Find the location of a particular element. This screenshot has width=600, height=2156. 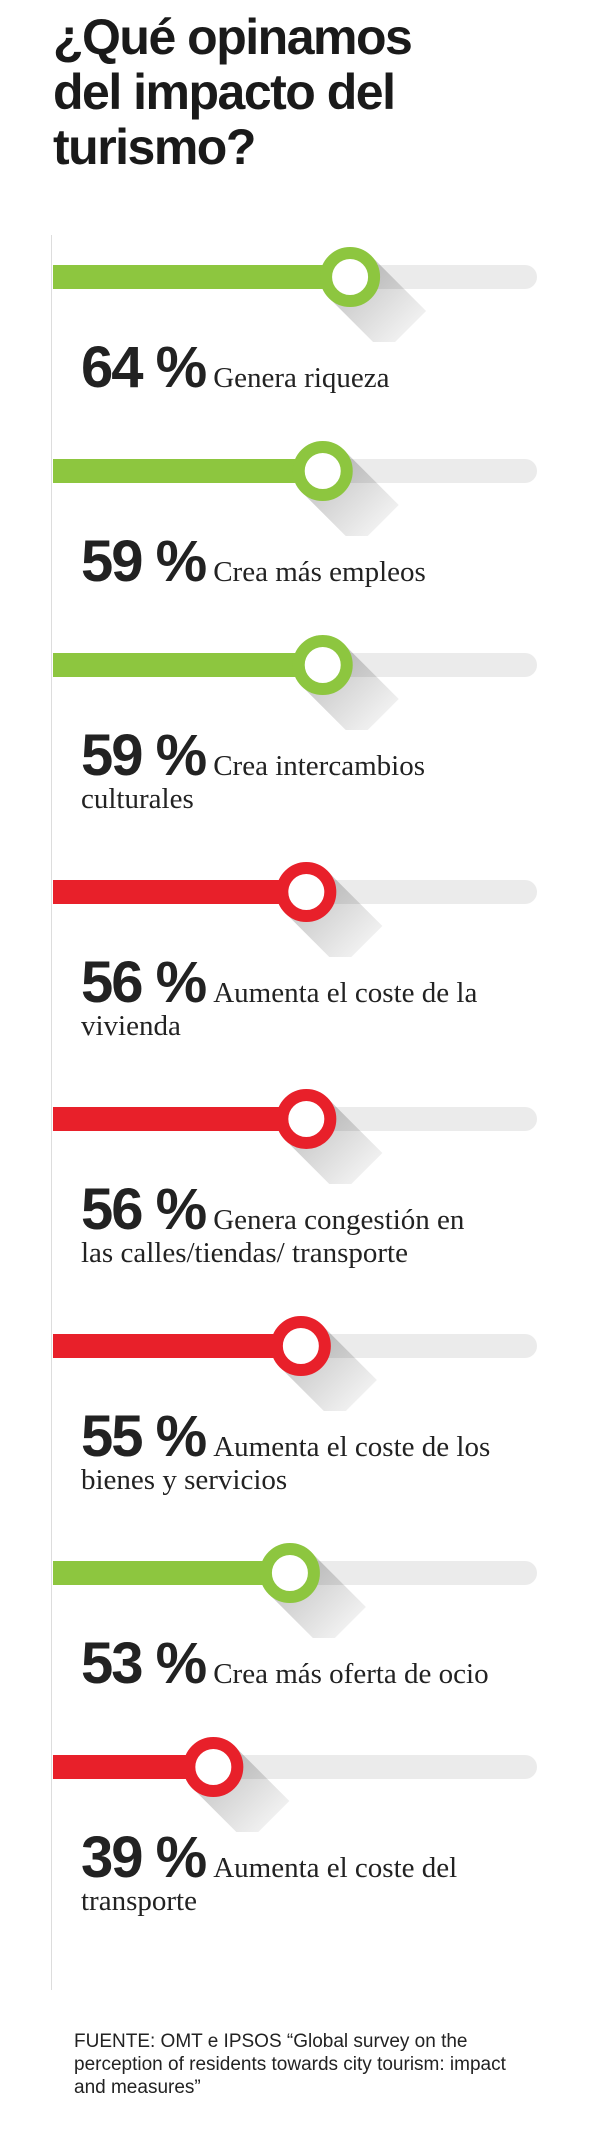

item-label: 59 % Crea intercambios culturales is located at coordinates (286, 771).